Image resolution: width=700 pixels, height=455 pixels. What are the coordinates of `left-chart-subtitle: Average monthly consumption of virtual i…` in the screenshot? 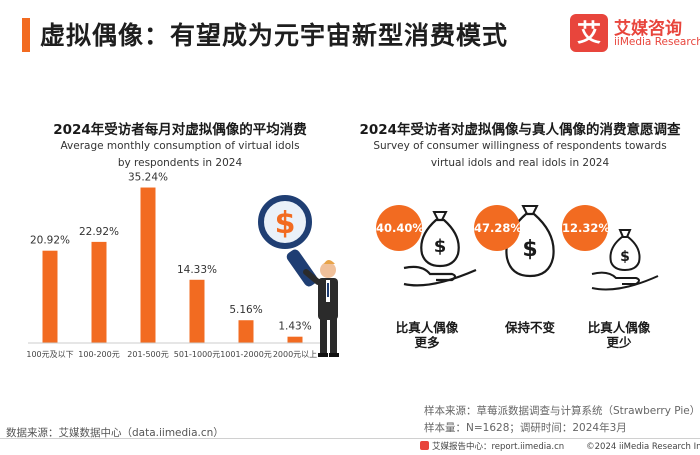 It's located at (180, 154).